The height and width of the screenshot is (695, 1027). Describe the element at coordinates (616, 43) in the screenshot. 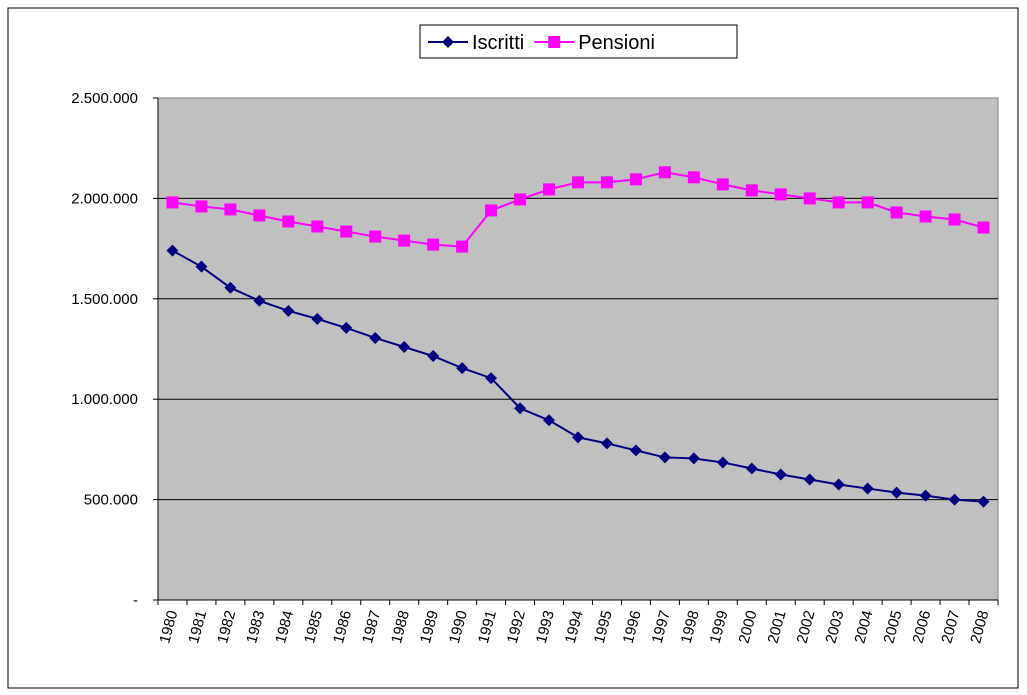

I see `legend-label: Pensioni` at that location.